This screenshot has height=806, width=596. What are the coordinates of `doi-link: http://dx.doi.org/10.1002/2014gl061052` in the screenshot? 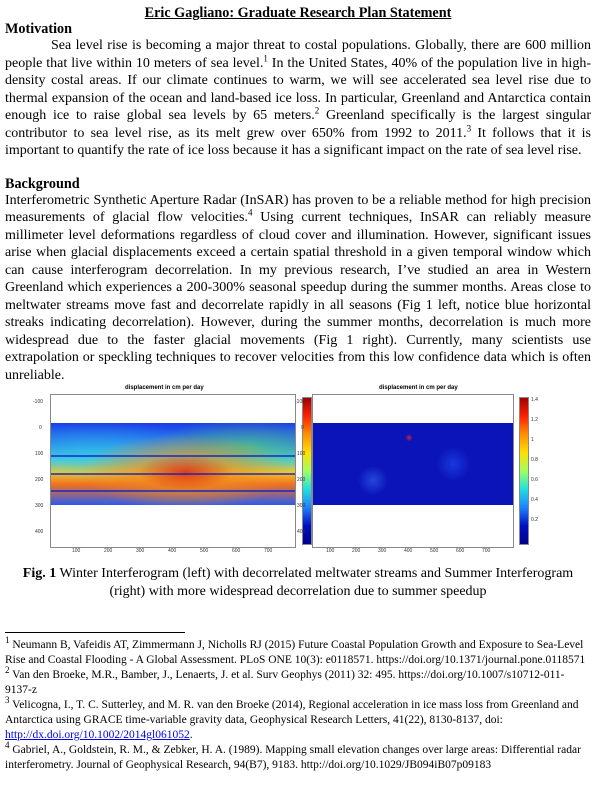 It's located at (97, 735).